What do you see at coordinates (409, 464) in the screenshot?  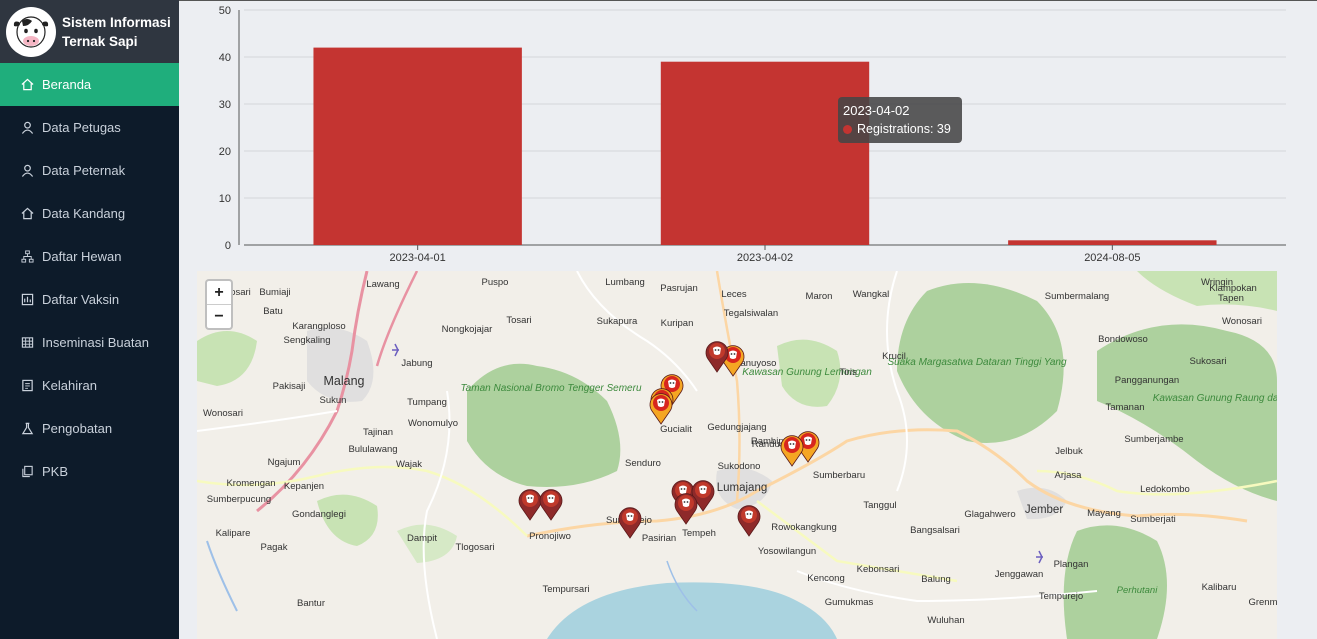 I see `place-label: Wajak` at bounding box center [409, 464].